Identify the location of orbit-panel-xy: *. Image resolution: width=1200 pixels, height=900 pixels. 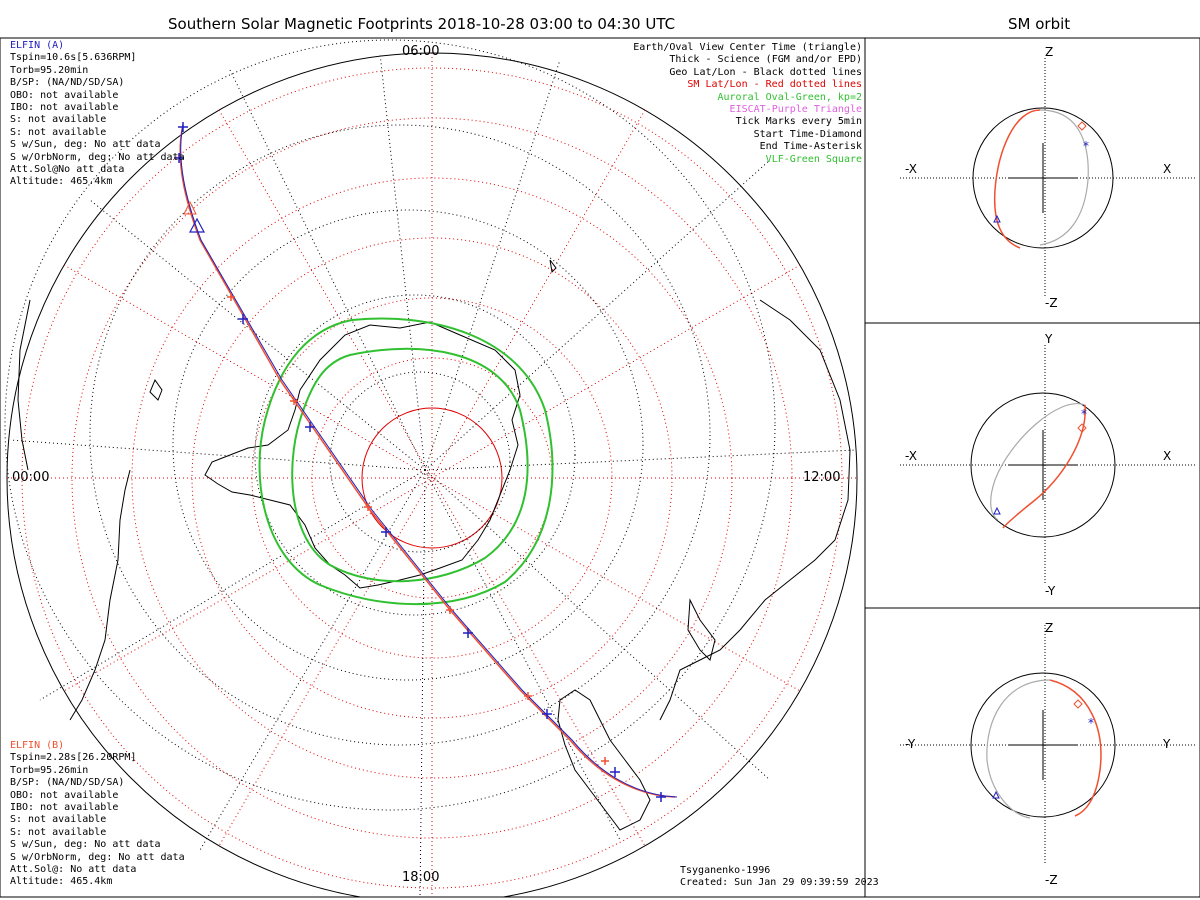
(1047, 465).